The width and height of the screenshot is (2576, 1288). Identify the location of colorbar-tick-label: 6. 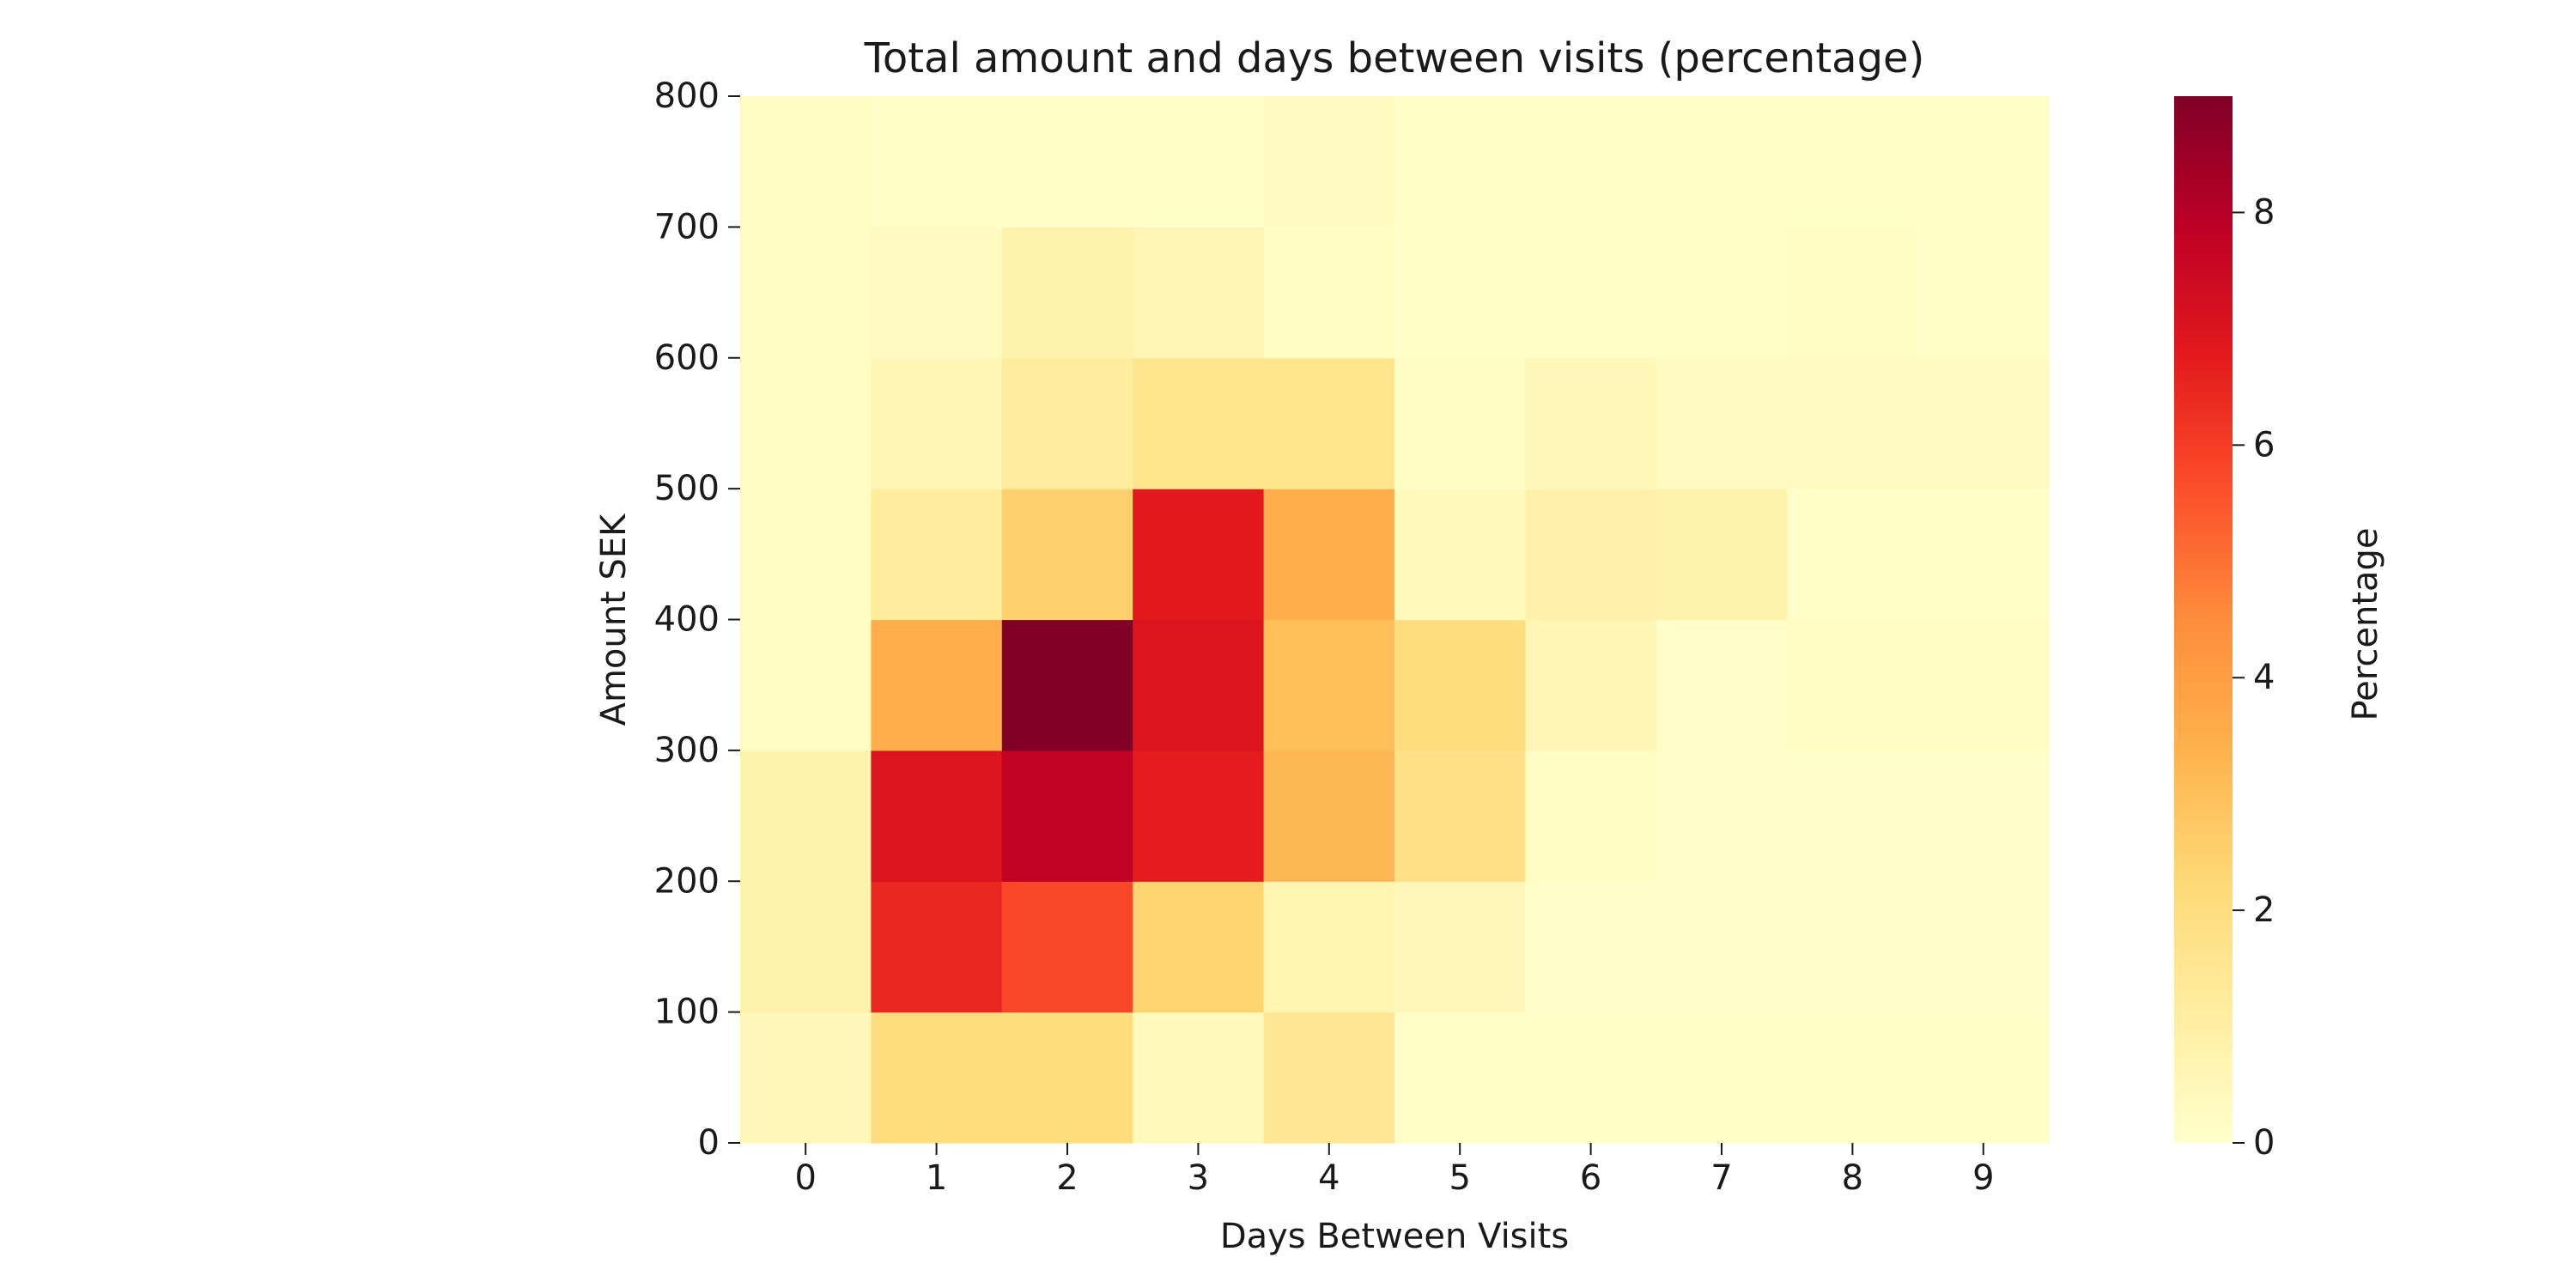
(2264, 445).